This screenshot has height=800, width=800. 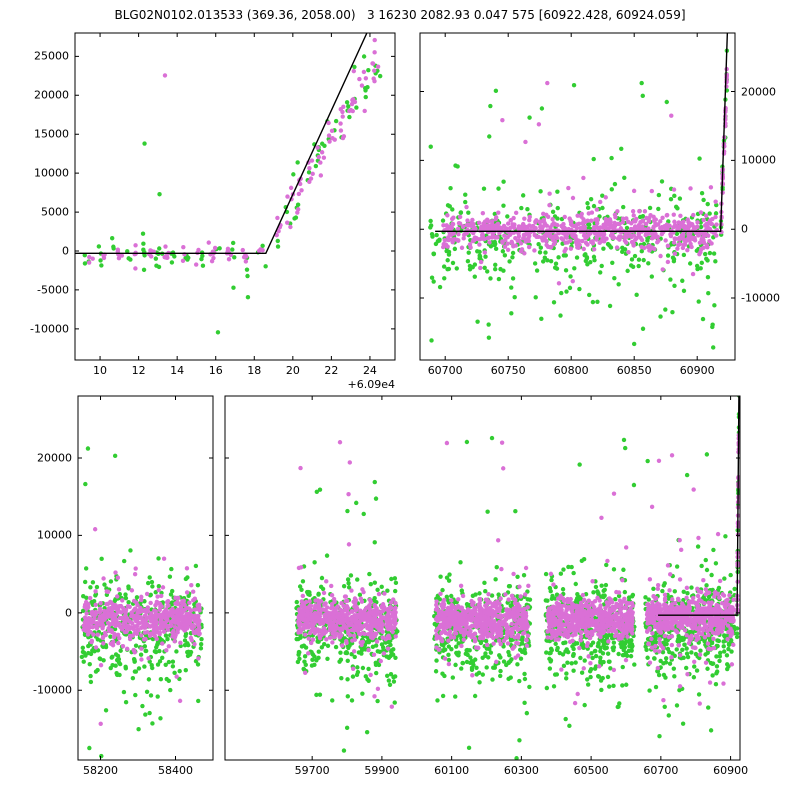 What do you see at coordinates (591, 770) in the screenshot?
I see `x-tick-label: 60500` at bounding box center [591, 770].